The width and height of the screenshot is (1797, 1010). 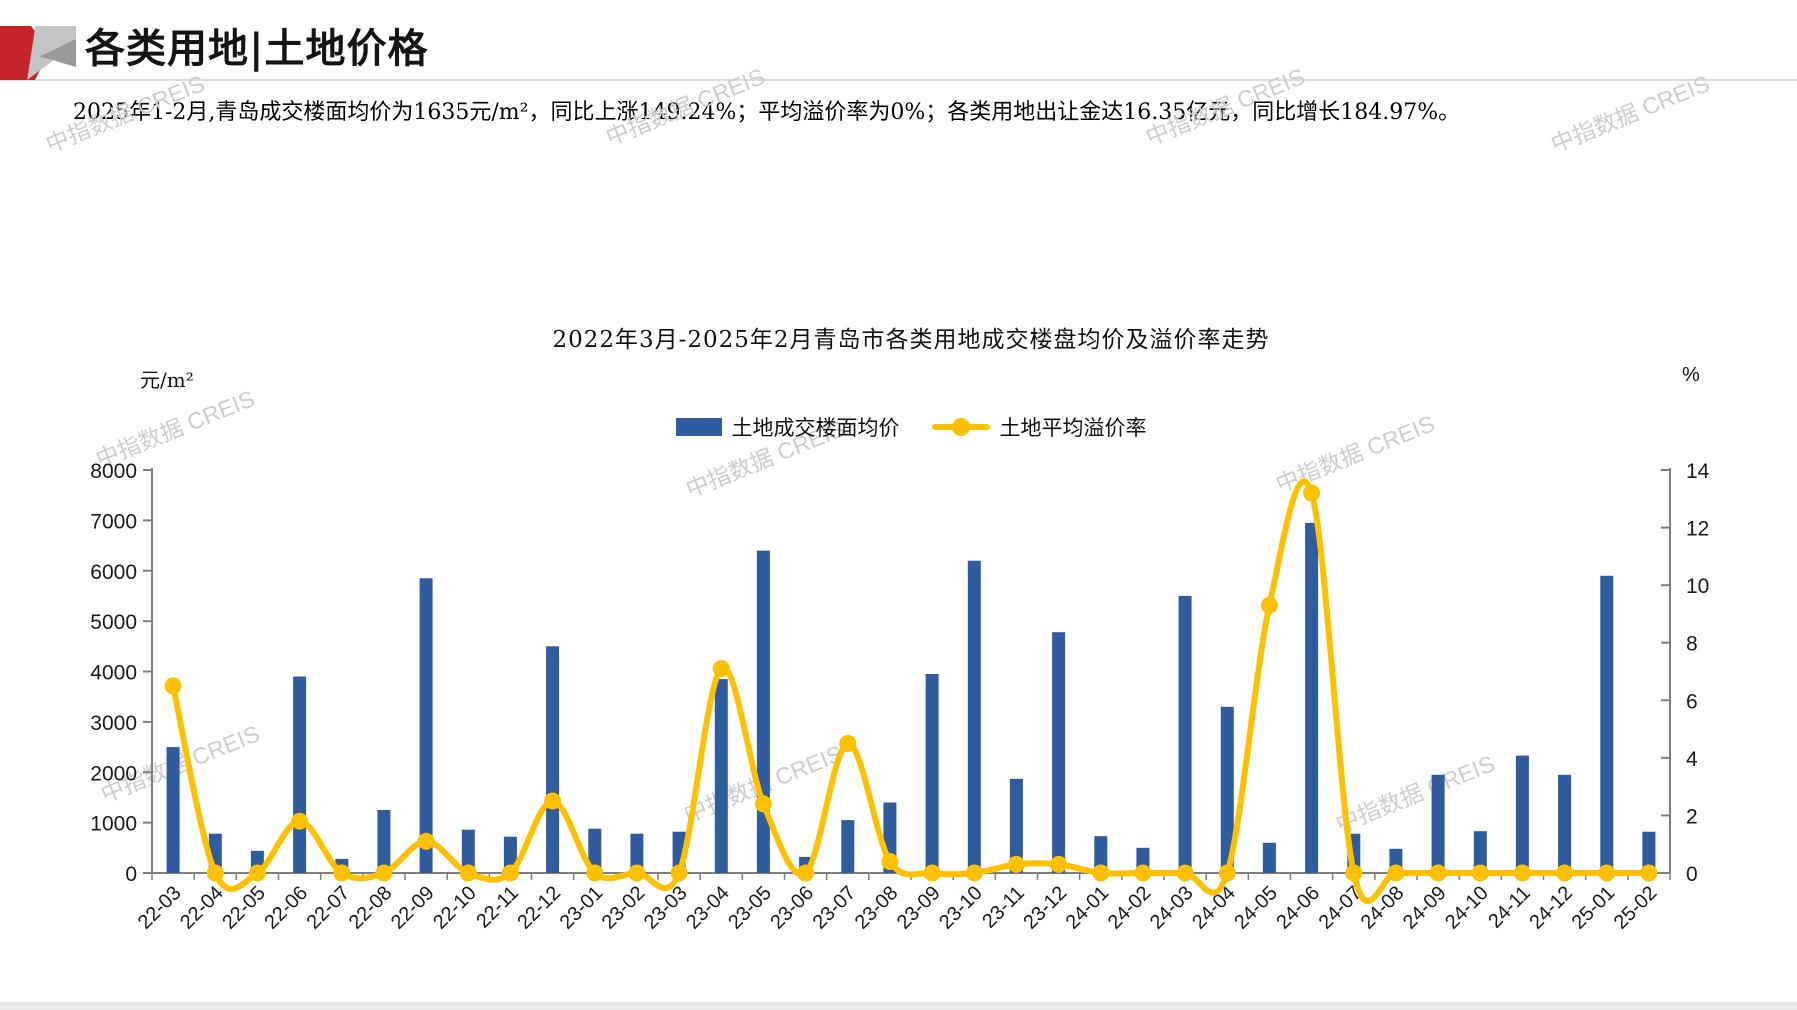 What do you see at coordinates (582, 908) in the screenshot?
I see `x-axis-category-label: 23-01` at bounding box center [582, 908].